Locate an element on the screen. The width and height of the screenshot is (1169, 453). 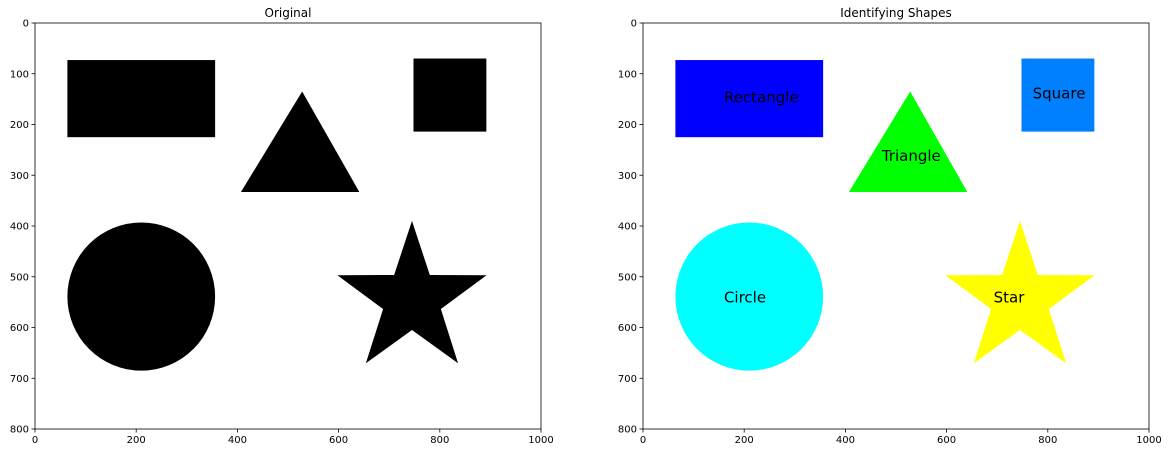
panel-title: Original is located at coordinates (288, 13).